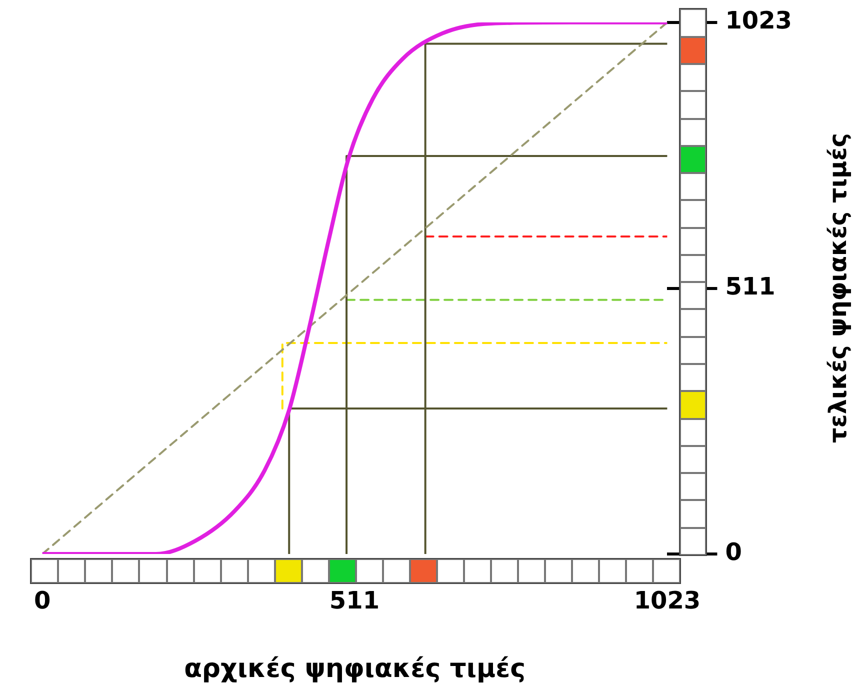  Describe the element at coordinates (750, 286) in the screenshot. I see `y-tick-label: 511` at that location.